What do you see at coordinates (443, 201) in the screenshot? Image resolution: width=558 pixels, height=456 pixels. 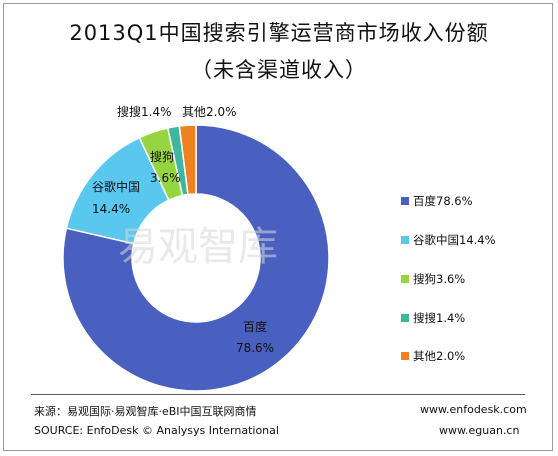 I see `legend-label-0: 百度78.6%` at bounding box center [443, 201].